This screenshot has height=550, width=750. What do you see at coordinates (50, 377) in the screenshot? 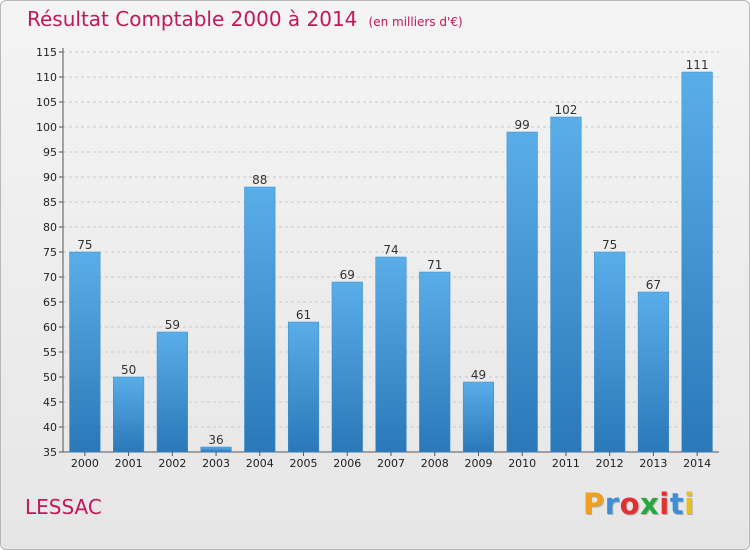
I see `y-tick-label: 50` at bounding box center [50, 377].